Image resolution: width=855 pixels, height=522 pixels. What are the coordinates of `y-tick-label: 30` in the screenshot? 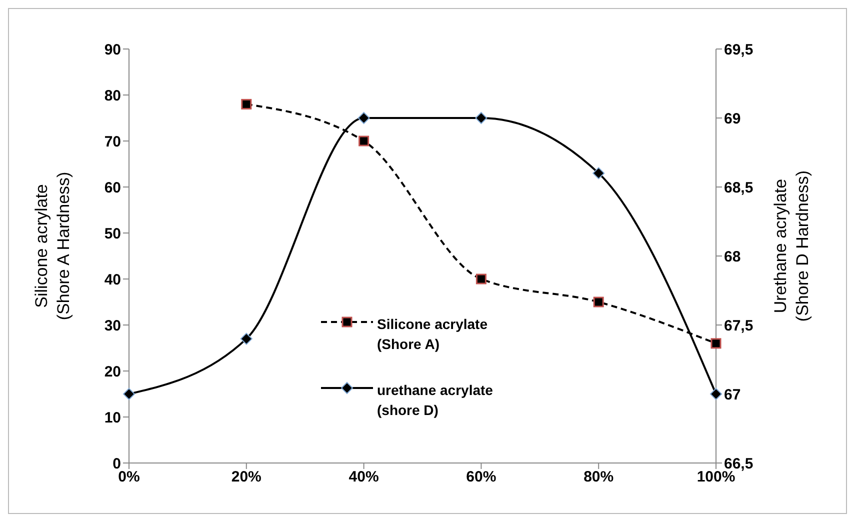 It's located at (112, 325).